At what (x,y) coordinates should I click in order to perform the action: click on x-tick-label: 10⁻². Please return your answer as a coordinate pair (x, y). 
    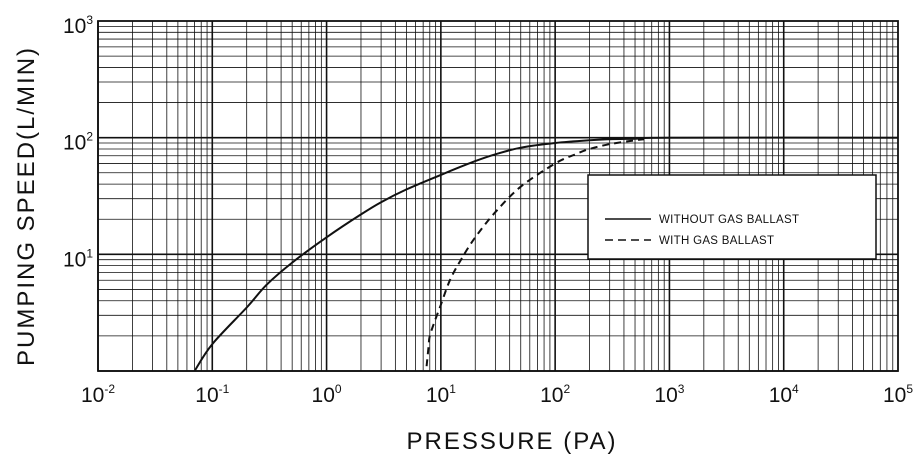
    Looking at the image, I should click on (98, 394).